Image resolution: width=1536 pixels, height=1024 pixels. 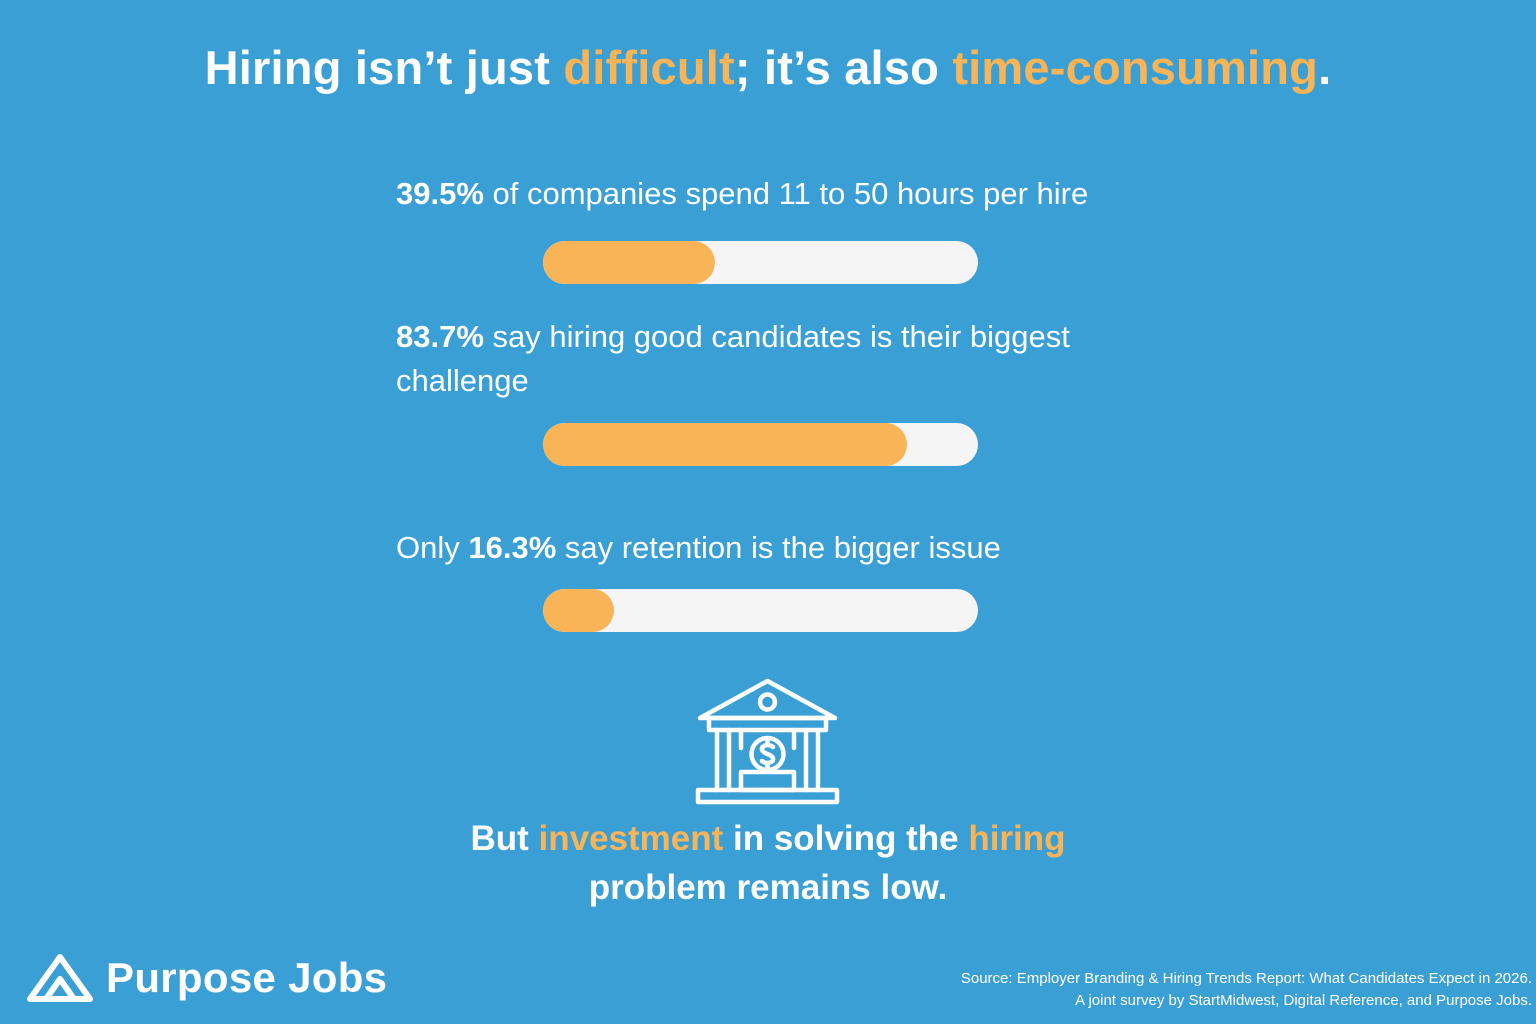 What do you see at coordinates (384, 67) in the screenshot?
I see `title-text-1: Hiring isn’t just` at bounding box center [384, 67].